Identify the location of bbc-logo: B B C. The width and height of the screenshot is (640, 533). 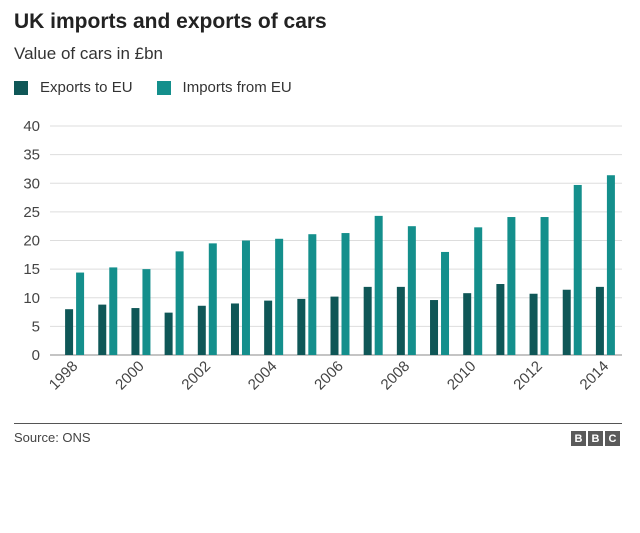
(594, 438).